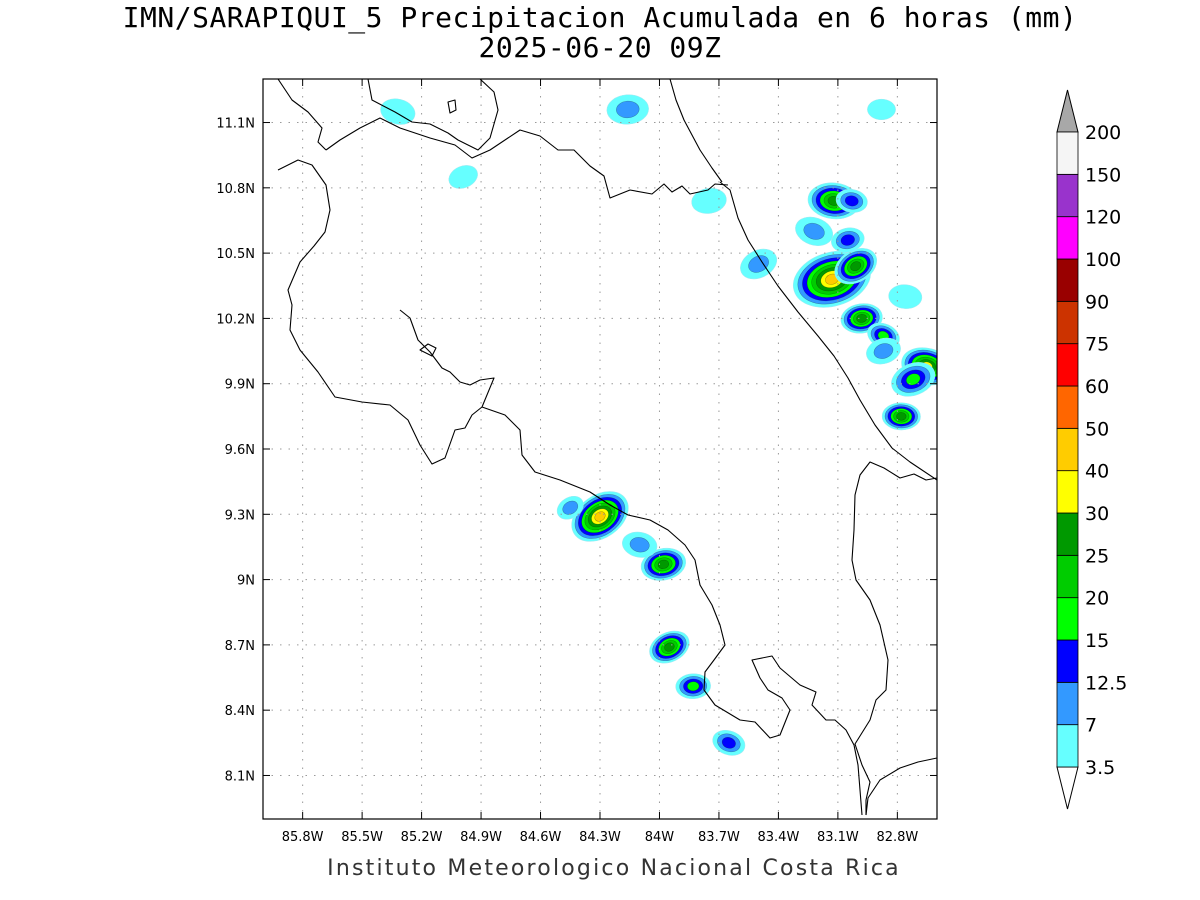 The width and height of the screenshot is (1200, 900). What do you see at coordinates (1067, 788) in the screenshot?
I see `colorbar-low-arrow` at bounding box center [1067, 788].